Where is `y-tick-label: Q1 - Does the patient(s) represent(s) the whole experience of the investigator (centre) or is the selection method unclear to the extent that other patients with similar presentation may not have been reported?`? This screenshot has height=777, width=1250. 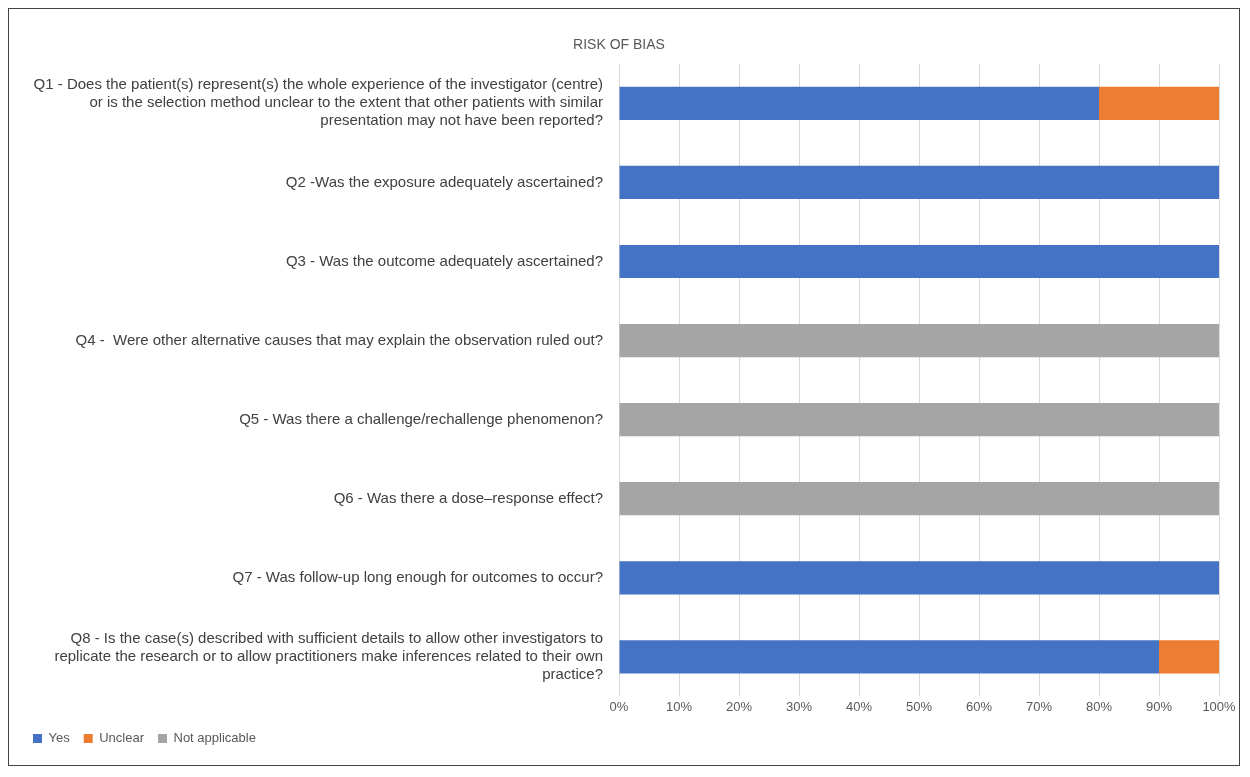 y-tick-label: Q1 - Does the patient(s) represent(s) the whole experience of the investigator (centre) or is the selection method unclear to the extent that other patients with similar presentation may not have been reported? is located at coordinates (318, 102).